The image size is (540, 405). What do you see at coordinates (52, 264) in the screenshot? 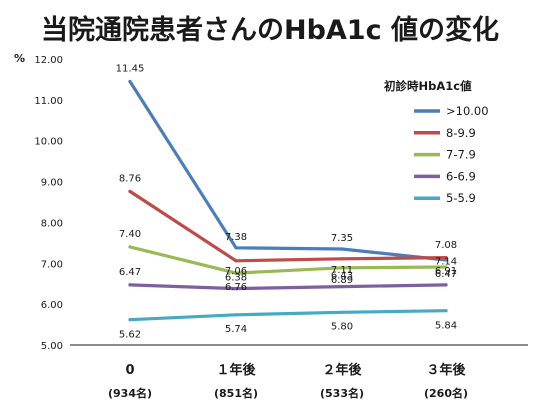
I see `y-tick-label: 7.00` at bounding box center [52, 264].